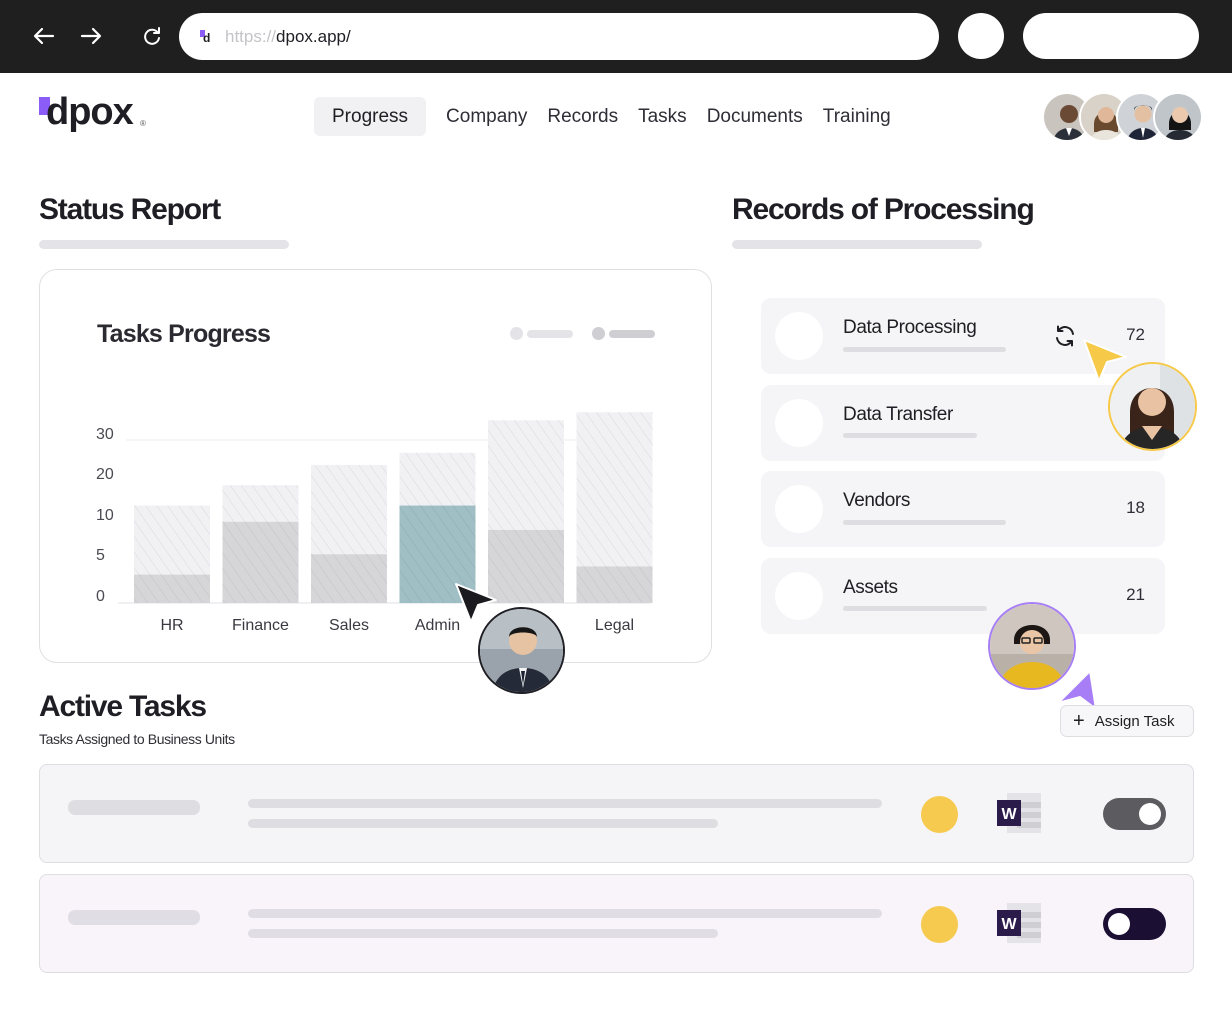 The width and height of the screenshot is (1232, 1011). I want to click on y-tick-label: 5, so click(100, 555).